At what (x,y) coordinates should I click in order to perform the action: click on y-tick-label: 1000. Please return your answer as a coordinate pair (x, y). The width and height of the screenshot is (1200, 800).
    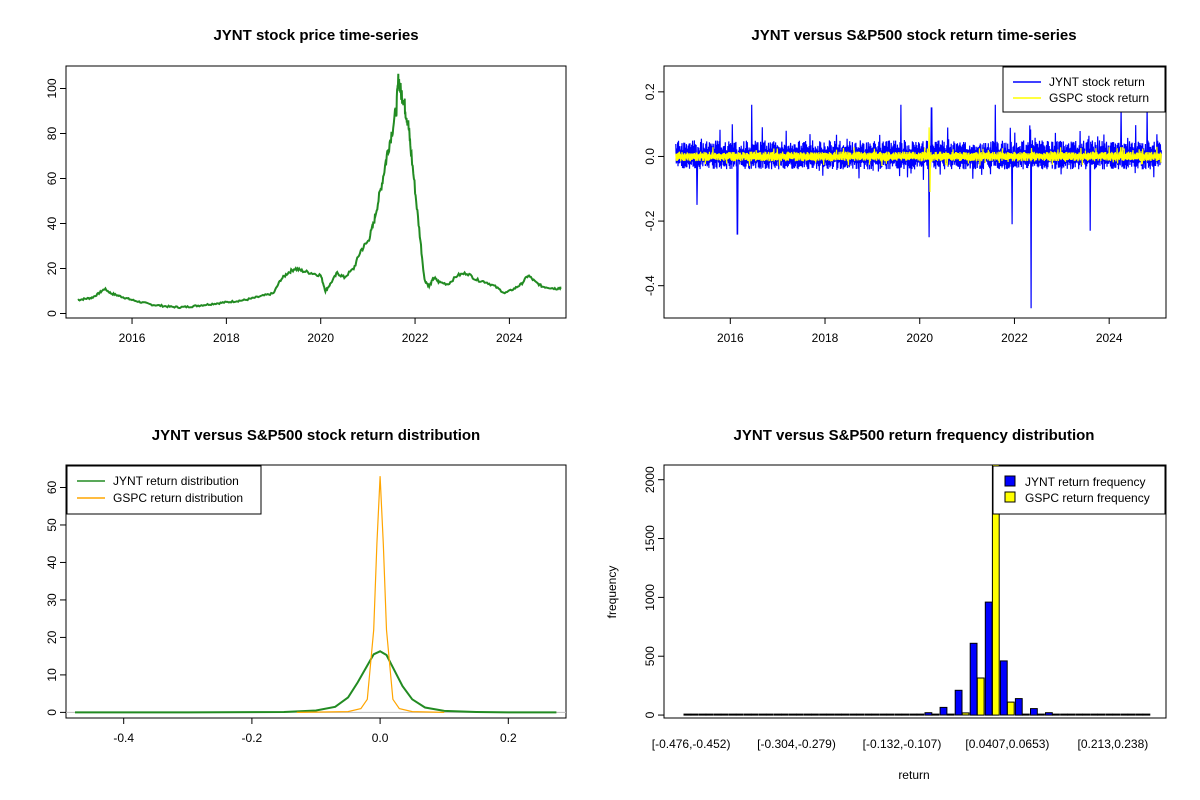
    Looking at the image, I should click on (650, 597).